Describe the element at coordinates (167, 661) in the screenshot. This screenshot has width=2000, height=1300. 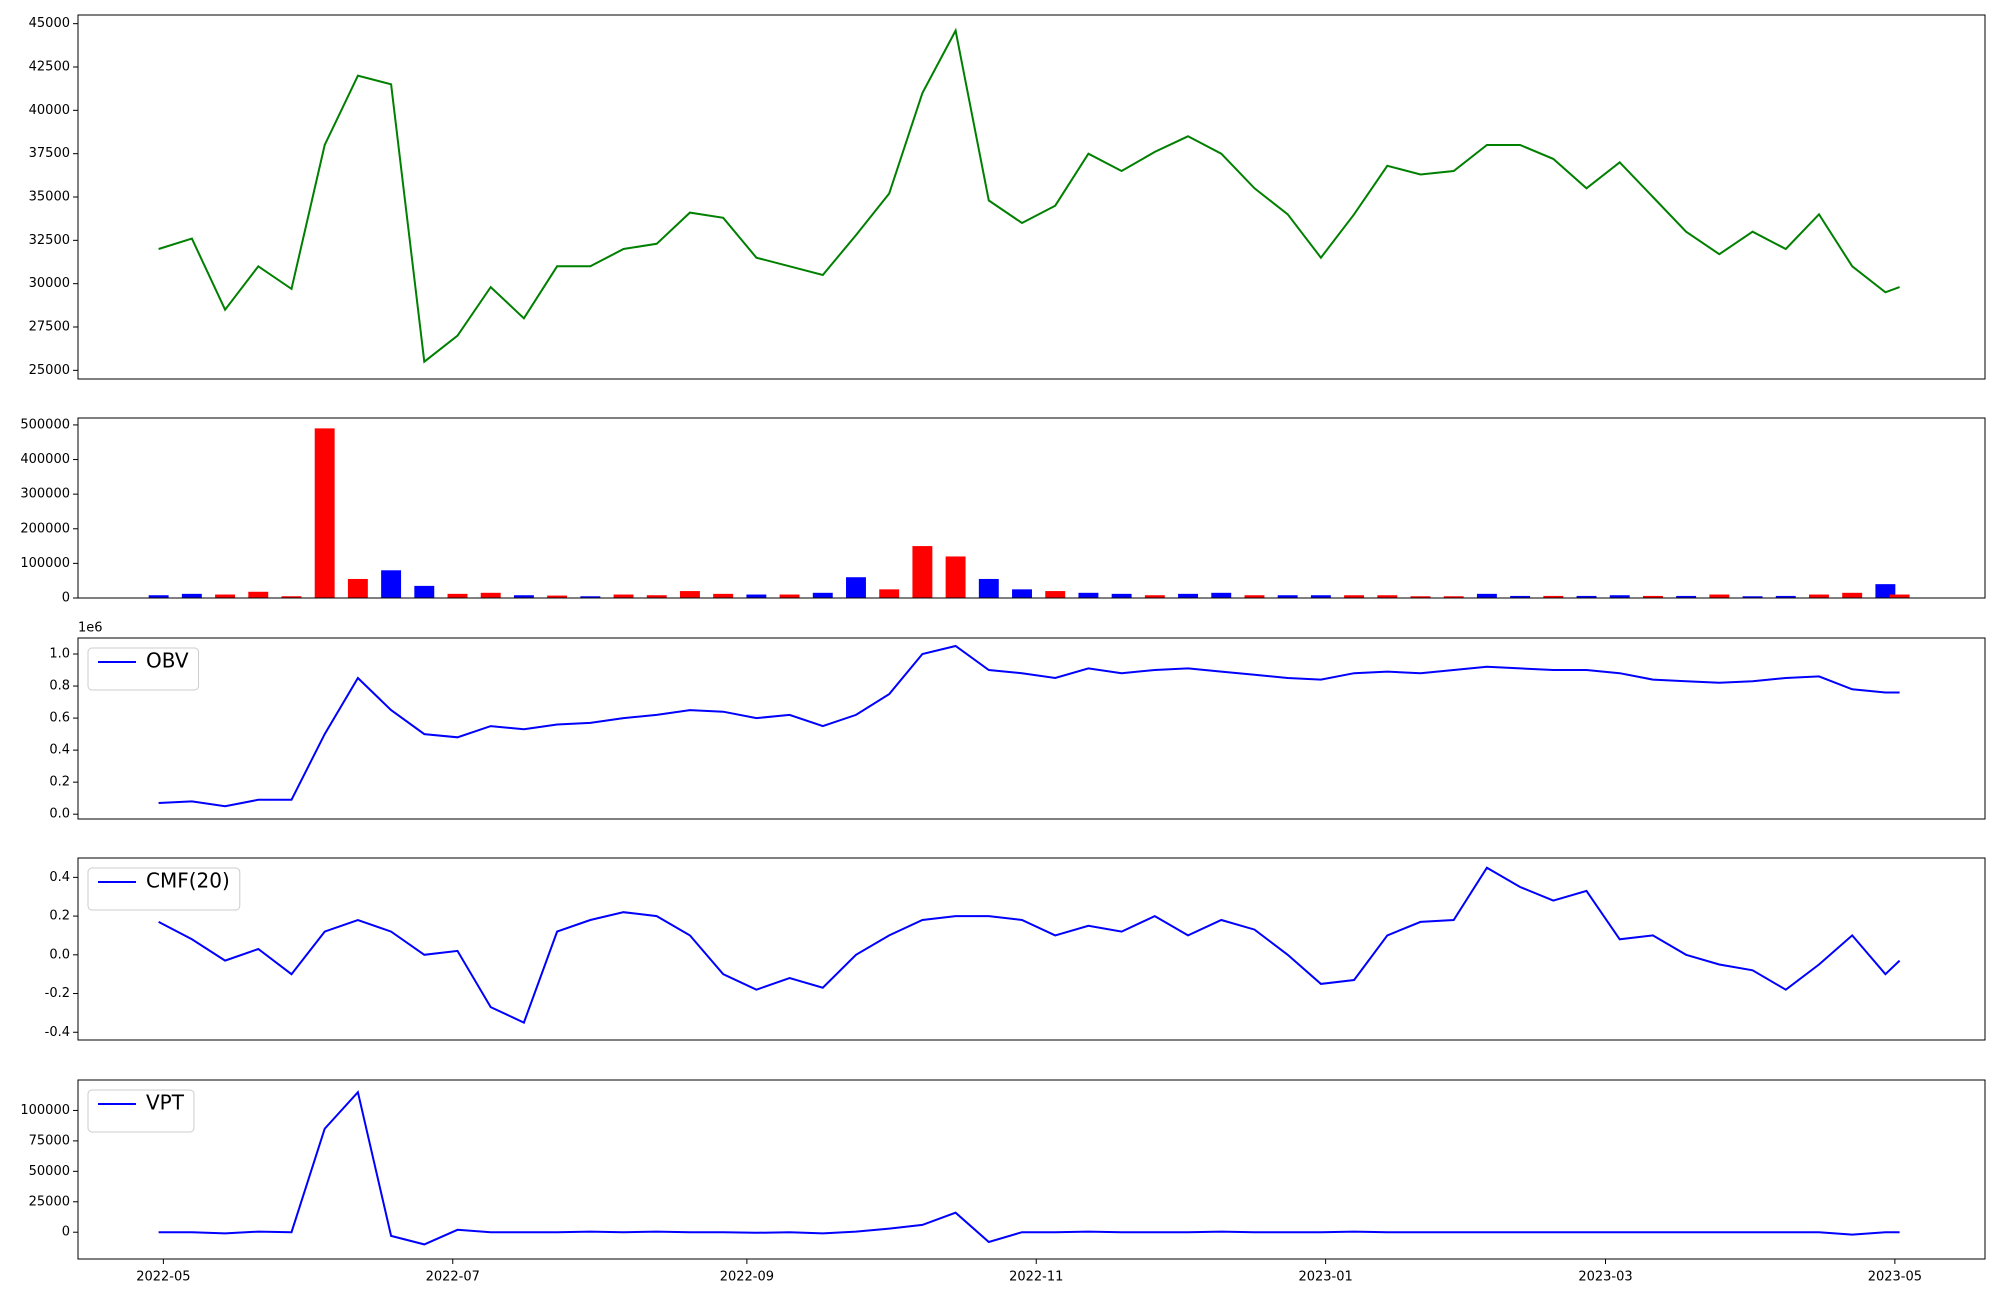
I see `legend-label: OBV` at that location.